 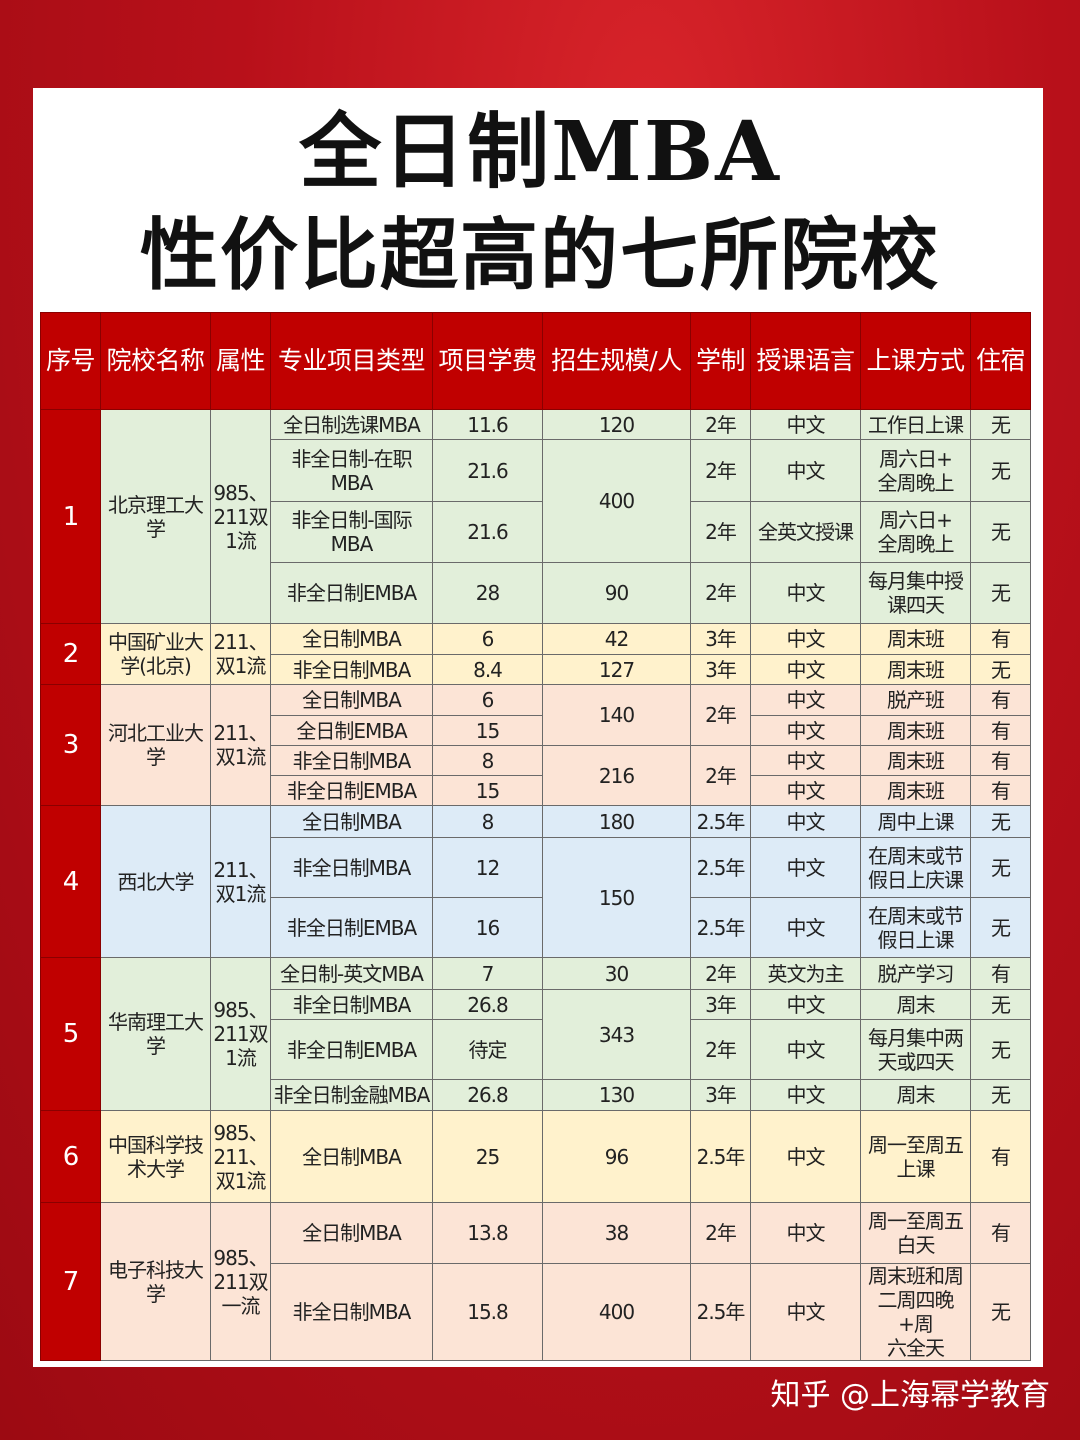 What do you see at coordinates (487, 424) in the screenshot?
I see `table-cell: 11.6` at bounding box center [487, 424].